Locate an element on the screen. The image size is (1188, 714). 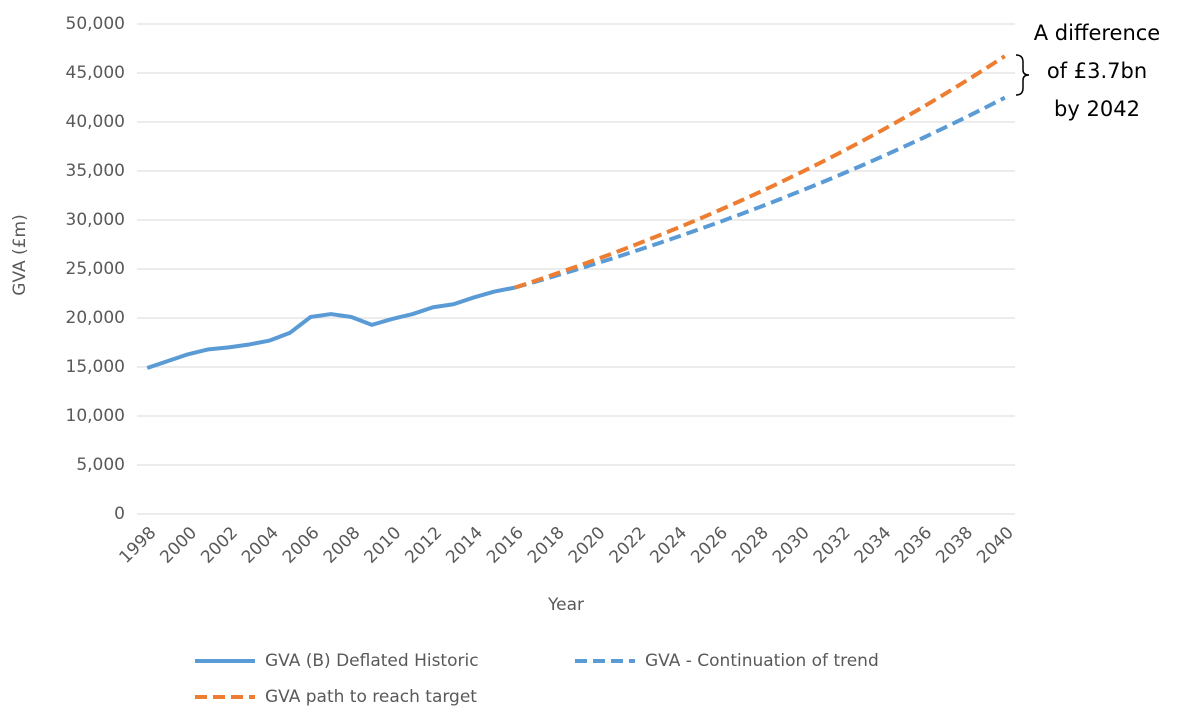
y-tick-label: 35,000 is located at coordinates (95, 171).